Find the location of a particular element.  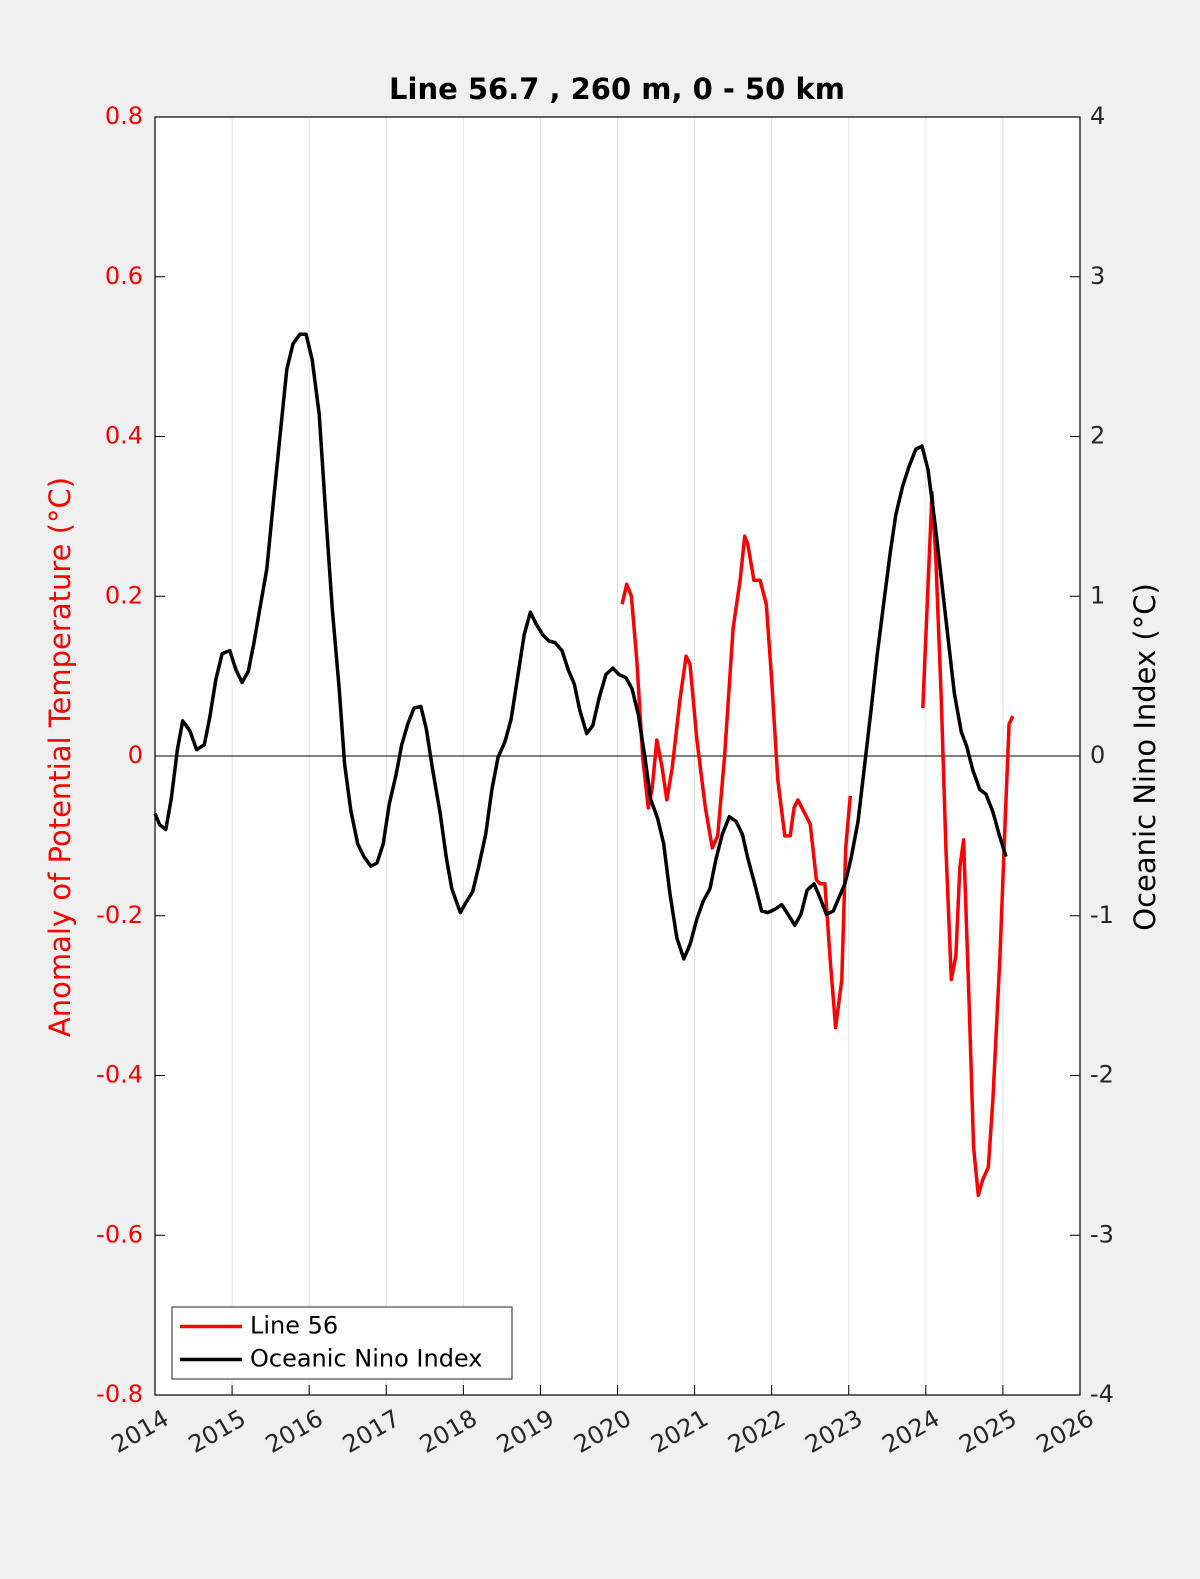

legend-label: Oceanic Nino Index is located at coordinates (366, 1359).